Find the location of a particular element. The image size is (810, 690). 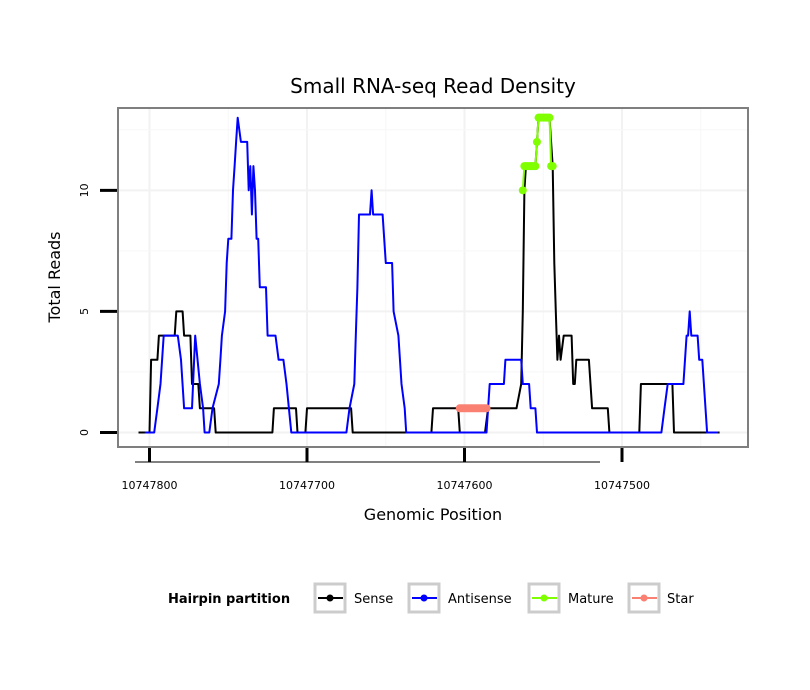

y-tick-label: 0 is located at coordinates (84, 432).